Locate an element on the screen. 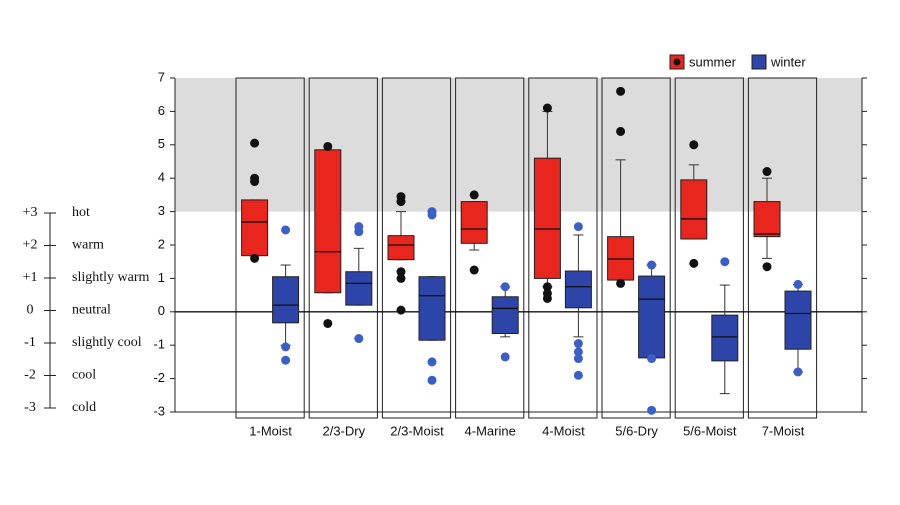  legend-swatch is located at coordinates (759, 62).